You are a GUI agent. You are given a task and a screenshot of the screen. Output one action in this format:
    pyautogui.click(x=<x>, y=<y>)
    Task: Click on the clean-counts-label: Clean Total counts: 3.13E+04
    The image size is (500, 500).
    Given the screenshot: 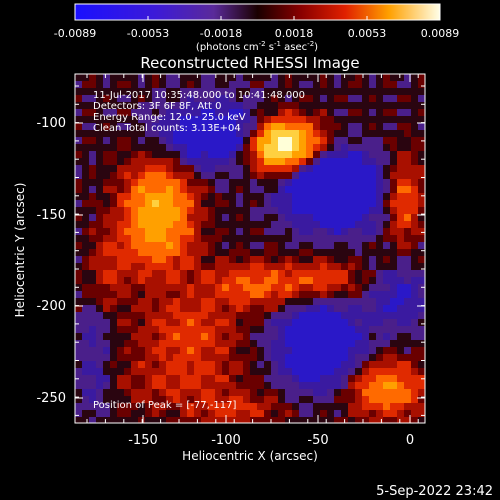 What is the action you would take?
    pyautogui.click(x=167, y=128)
    